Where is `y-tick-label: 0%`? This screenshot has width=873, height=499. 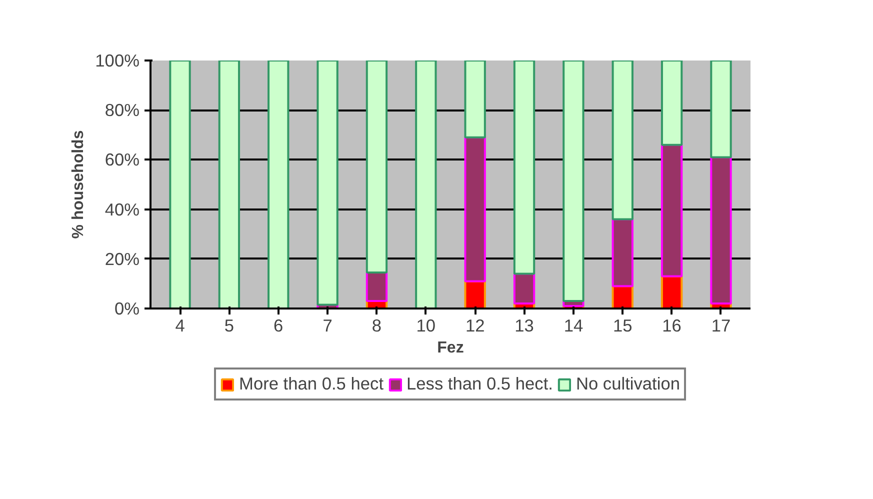 y-tick-label: 0% is located at coordinates (127, 308).